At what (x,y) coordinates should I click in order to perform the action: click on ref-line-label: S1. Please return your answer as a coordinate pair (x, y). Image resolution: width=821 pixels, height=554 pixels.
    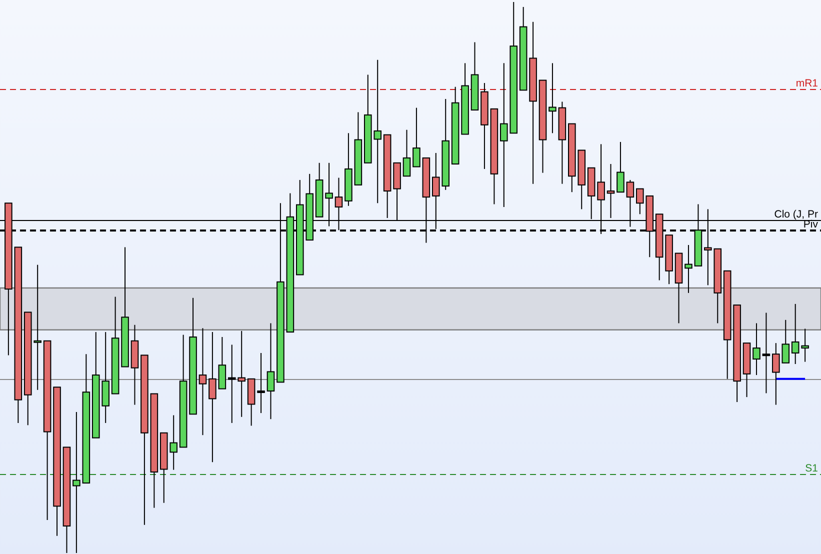
    Looking at the image, I should click on (811, 468).